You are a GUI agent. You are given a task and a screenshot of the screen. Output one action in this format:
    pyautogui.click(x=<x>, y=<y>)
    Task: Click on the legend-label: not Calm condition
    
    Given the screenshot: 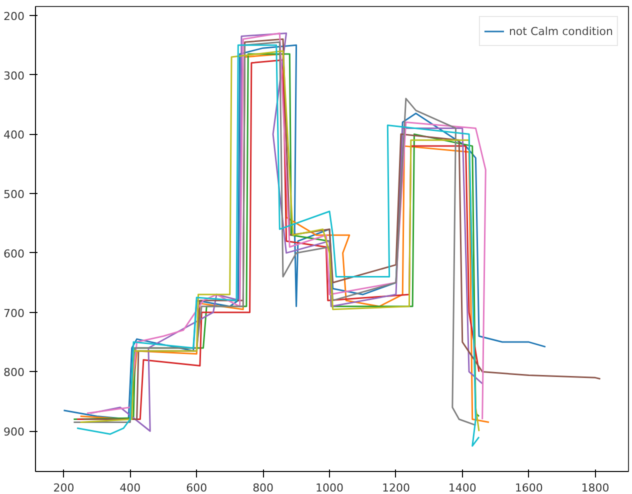 What is the action you would take?
    pyautogui.click(x=560, y=31)
    